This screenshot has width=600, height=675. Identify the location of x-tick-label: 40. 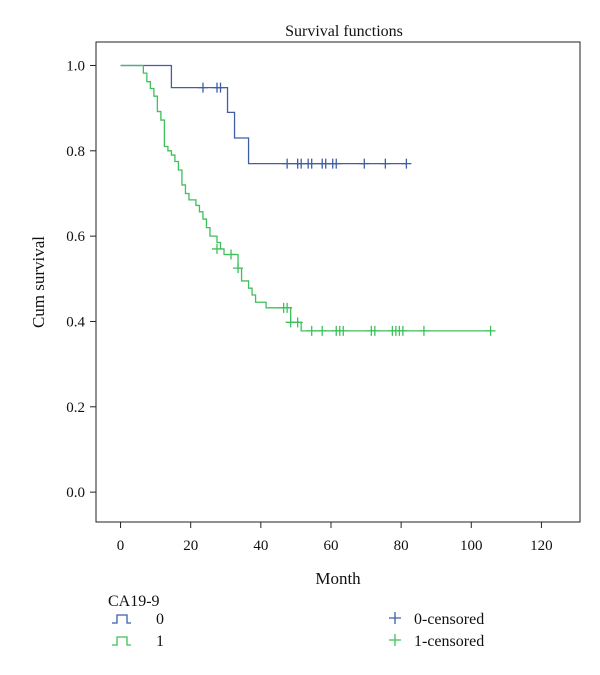
(260, 546).